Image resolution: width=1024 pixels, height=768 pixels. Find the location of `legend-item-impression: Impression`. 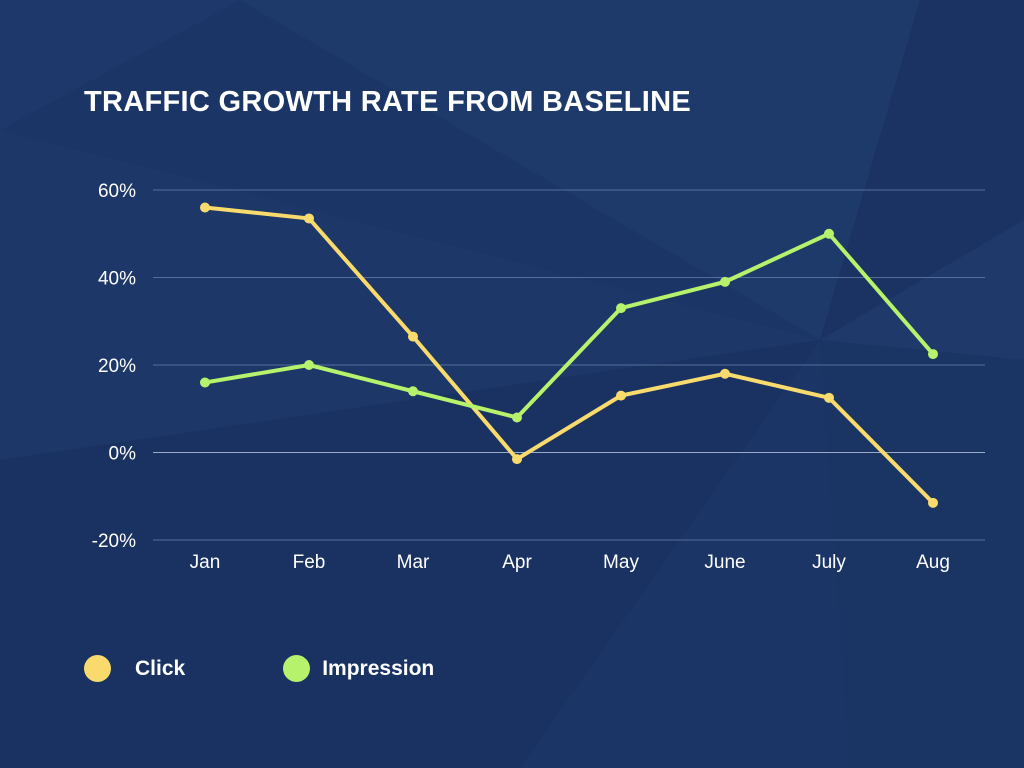

legend-item-impression: Impression is located at coordinates (358, 668).